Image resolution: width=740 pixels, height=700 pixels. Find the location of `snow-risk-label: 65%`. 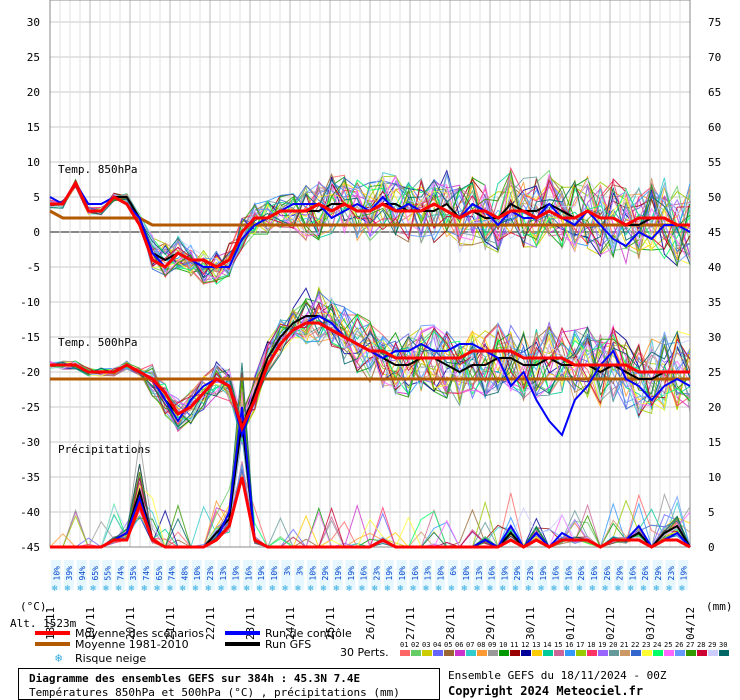

snow-risk-label: 65% is located at coordinates (159, 573).